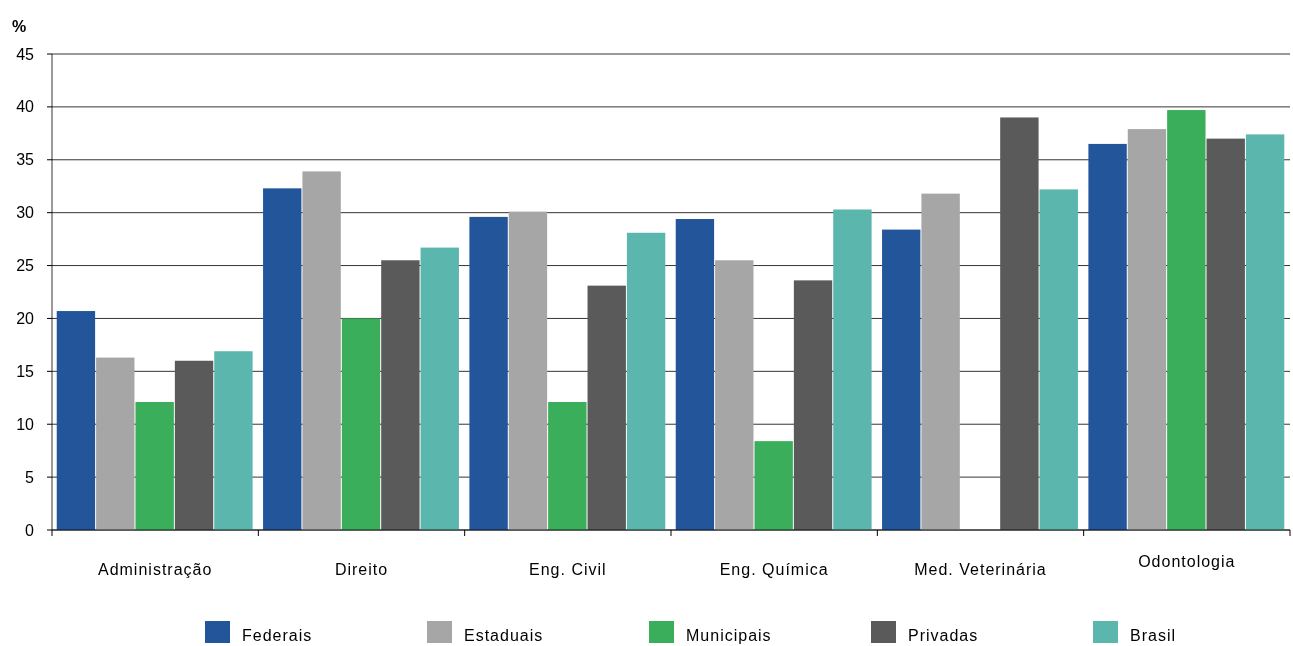 This screenshot has height=646, width=1293. I want to click on x-tick-label: Odontologia, so click(1187, 561).